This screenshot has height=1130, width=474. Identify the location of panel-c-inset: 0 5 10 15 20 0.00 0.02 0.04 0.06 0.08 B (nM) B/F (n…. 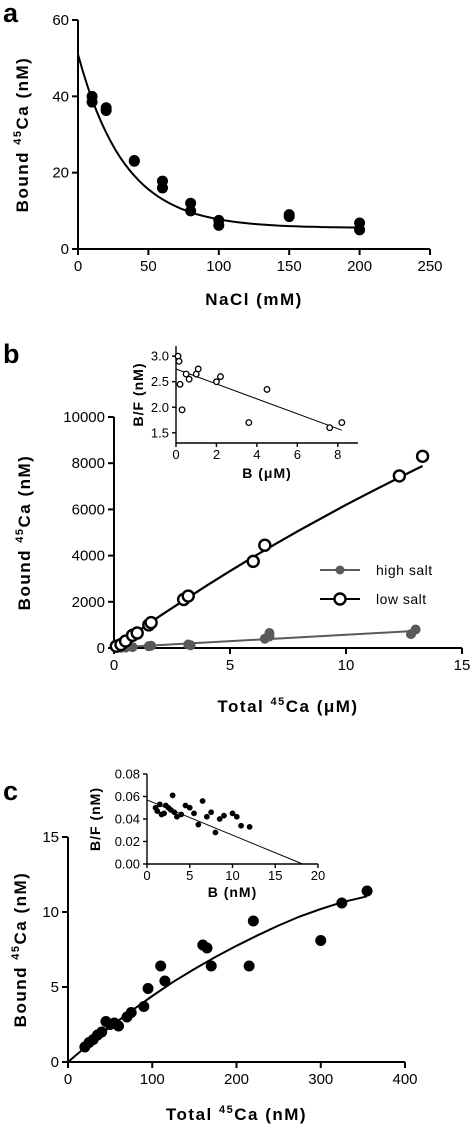
(206, 834).